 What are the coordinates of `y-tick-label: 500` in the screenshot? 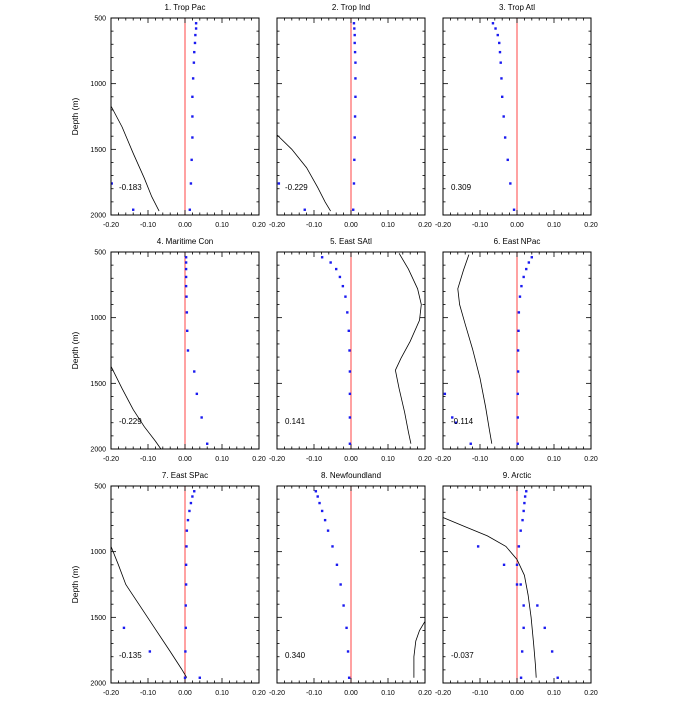 It's located at (100, 19).